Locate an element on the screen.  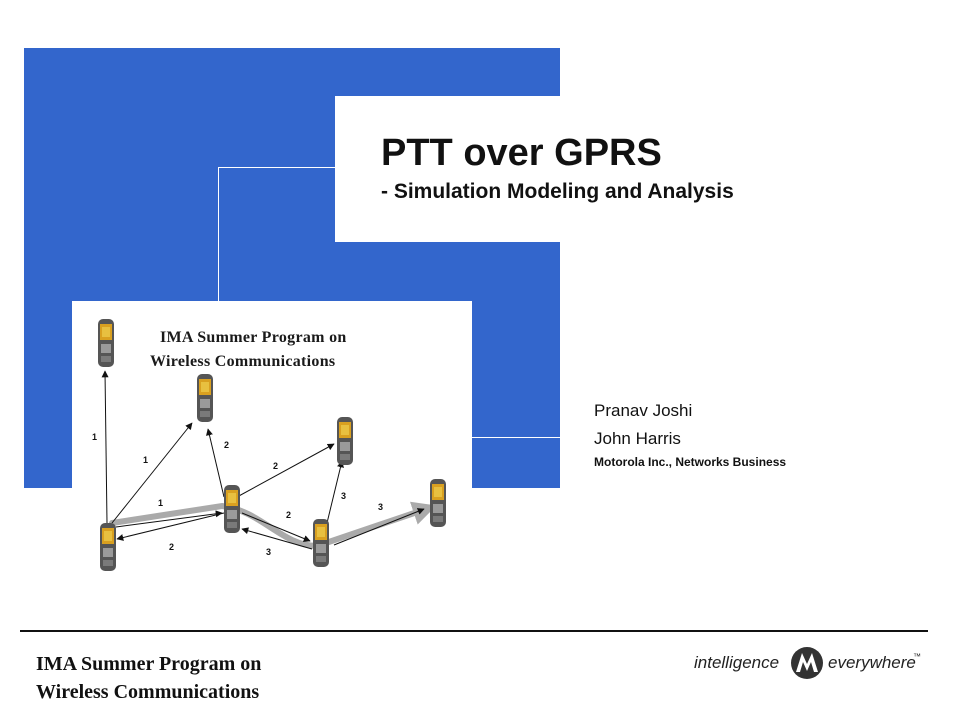
footer-line2: Wireless Communications is located at coordinates (148, 692).